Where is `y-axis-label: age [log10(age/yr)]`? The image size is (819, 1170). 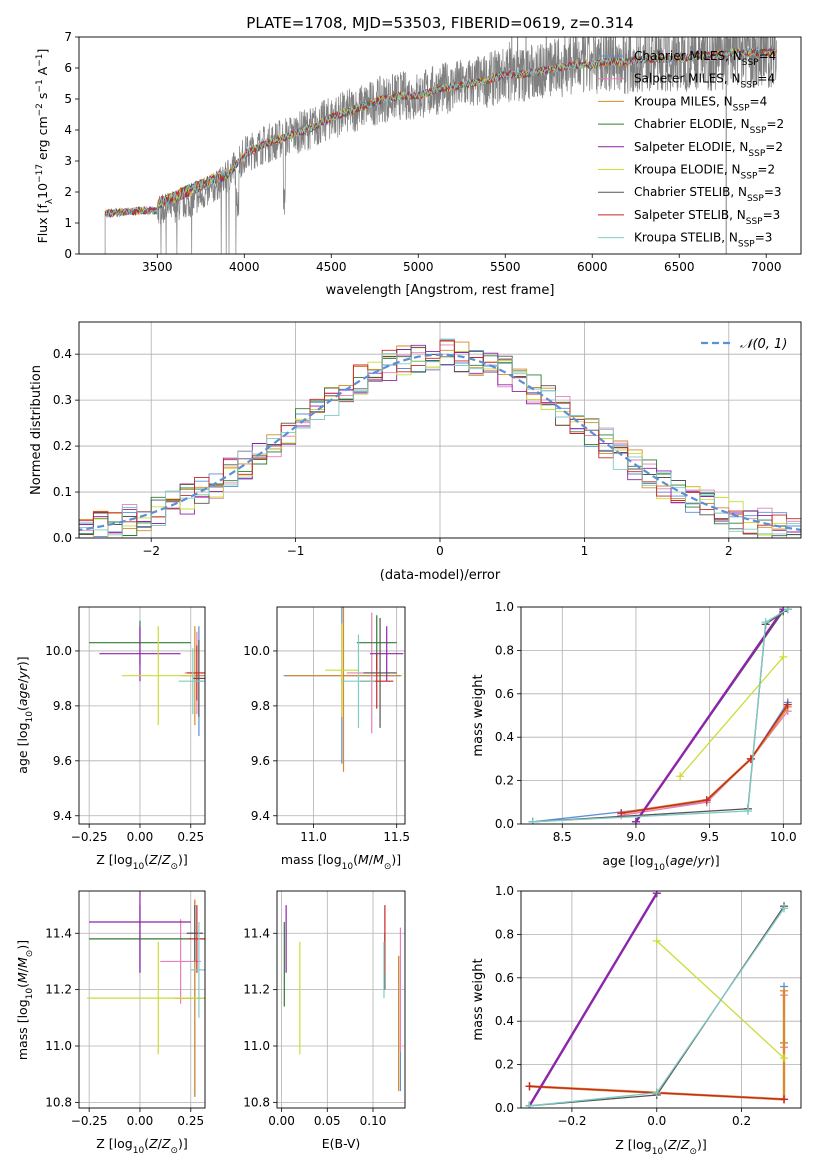
y-axis-label: age [log10(age/yr)] is located at coordinates (25, 714).